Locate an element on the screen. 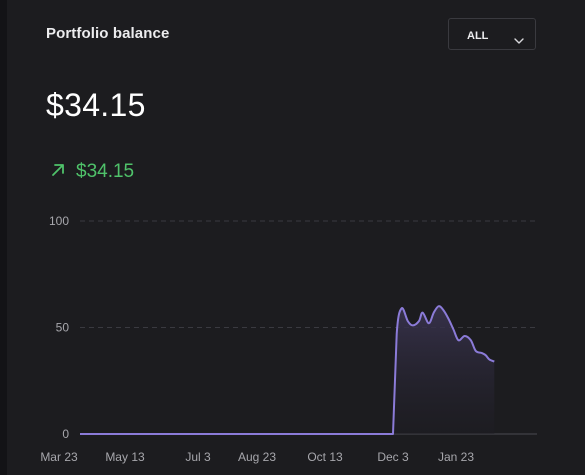 This screenshot has width=585, height=475. x-tick-label: Aug 23 is located at coordinates (257, 457).